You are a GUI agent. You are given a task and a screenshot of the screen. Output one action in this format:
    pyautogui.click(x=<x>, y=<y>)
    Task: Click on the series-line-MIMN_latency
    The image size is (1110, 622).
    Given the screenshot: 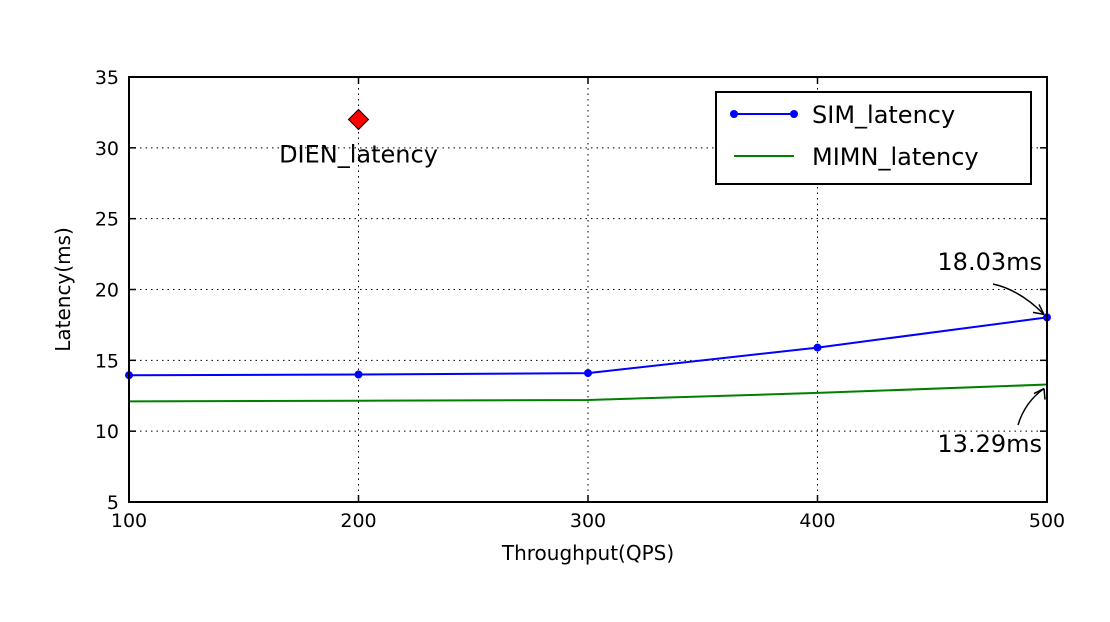 What is the action you would take?
    pyautogui.click(x=588, y=393)
    